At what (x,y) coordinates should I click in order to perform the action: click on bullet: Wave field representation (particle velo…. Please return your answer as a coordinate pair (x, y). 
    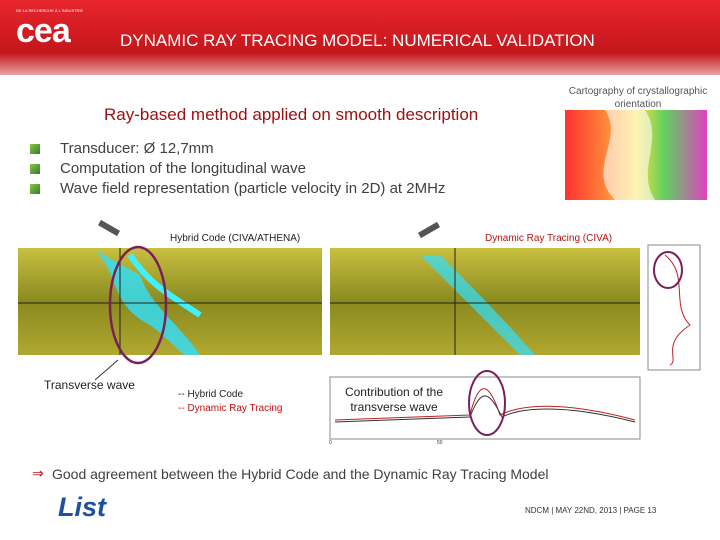
    Looking at the image, I should click on (253, 188).